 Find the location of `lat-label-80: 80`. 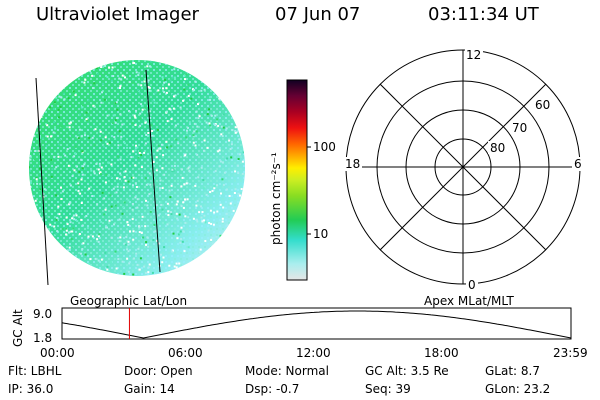

lat-label-80: 80 is located at coordinates (497, 148).